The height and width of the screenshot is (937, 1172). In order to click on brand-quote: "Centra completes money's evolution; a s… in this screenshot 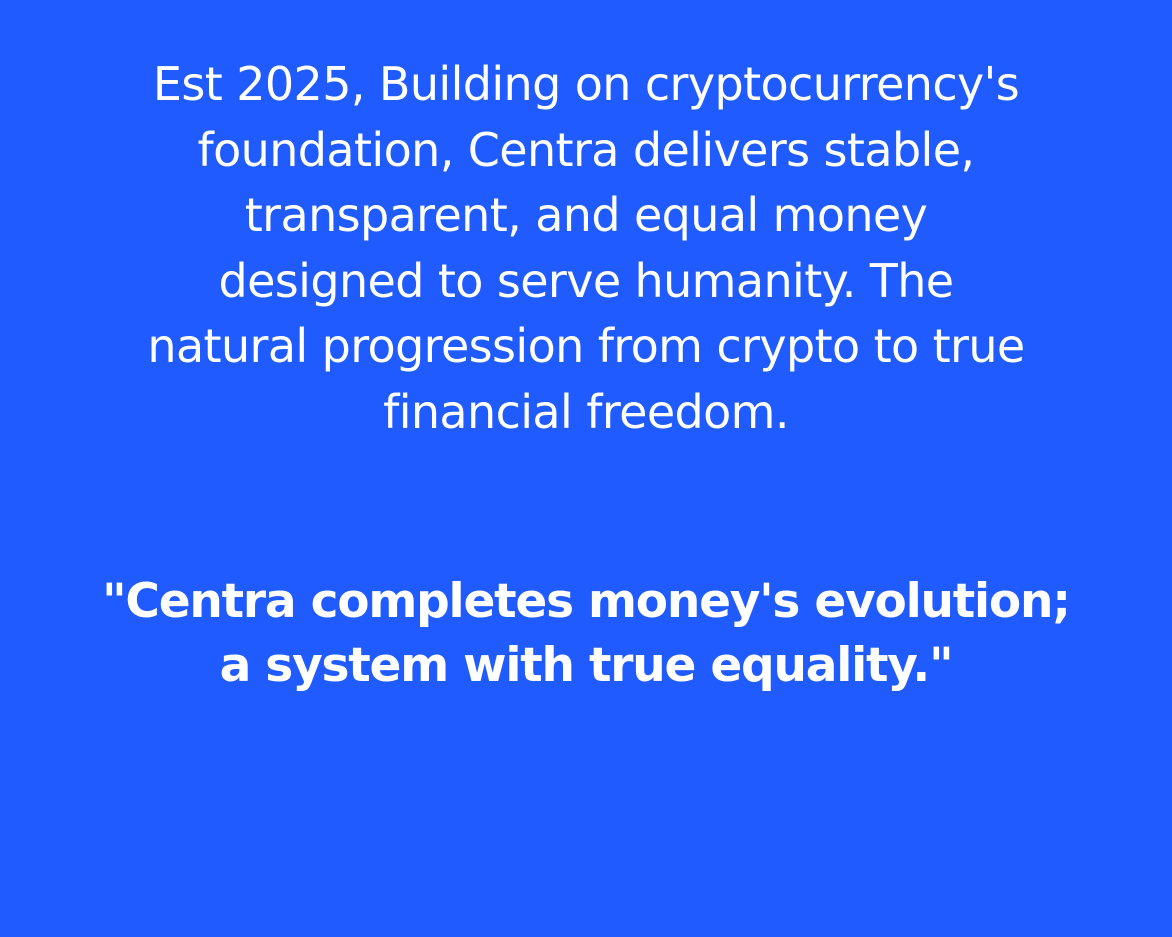, I will do `click(586, 633)`.